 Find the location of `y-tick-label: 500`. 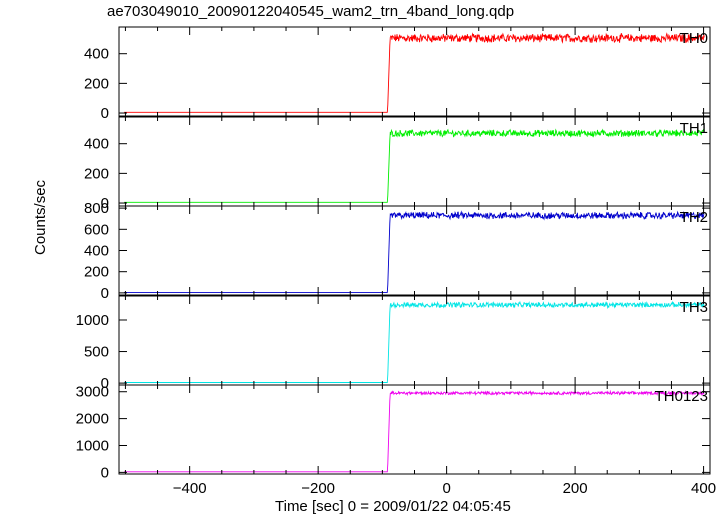

y-tick-label: 500 is located at coordinates (96, 352).